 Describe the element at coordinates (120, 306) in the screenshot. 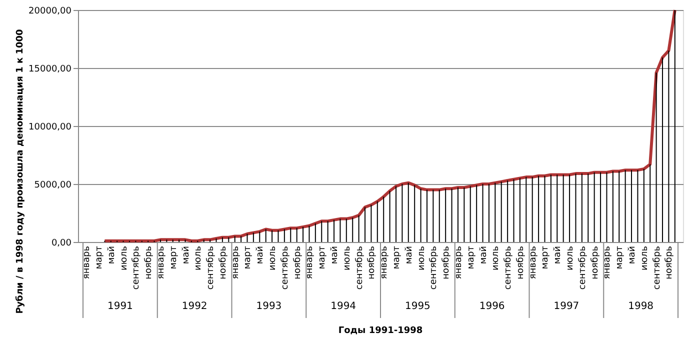

I see `text: 1991` at that location.